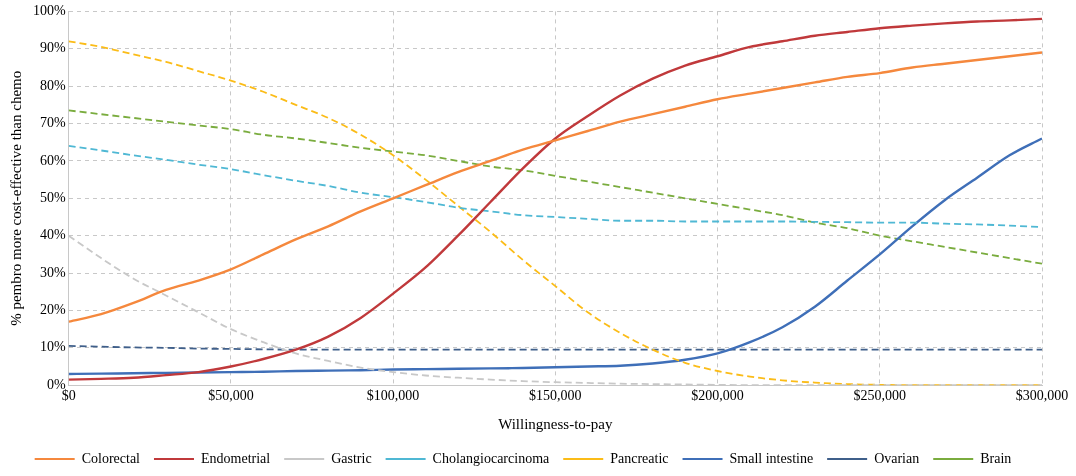 This screenshot has width=1076, height=476. I want to click on legend-label: Ovarian, so click(897, 458).